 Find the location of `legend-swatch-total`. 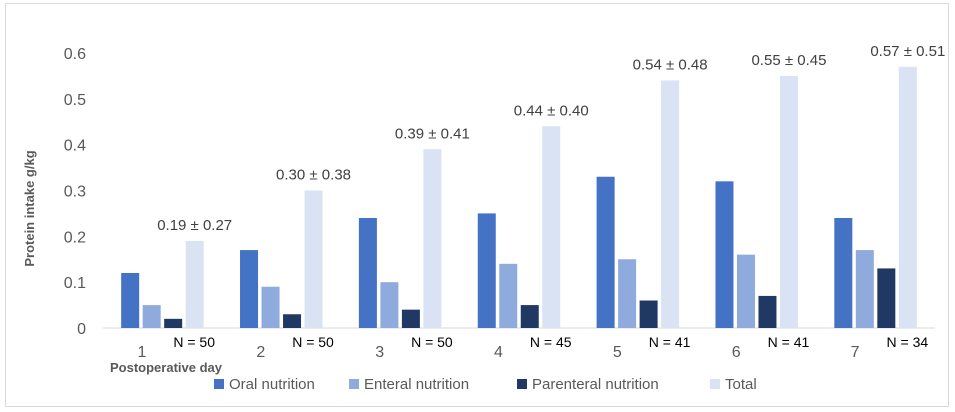

legend-swatch-total is located at coordinates (715, 384).